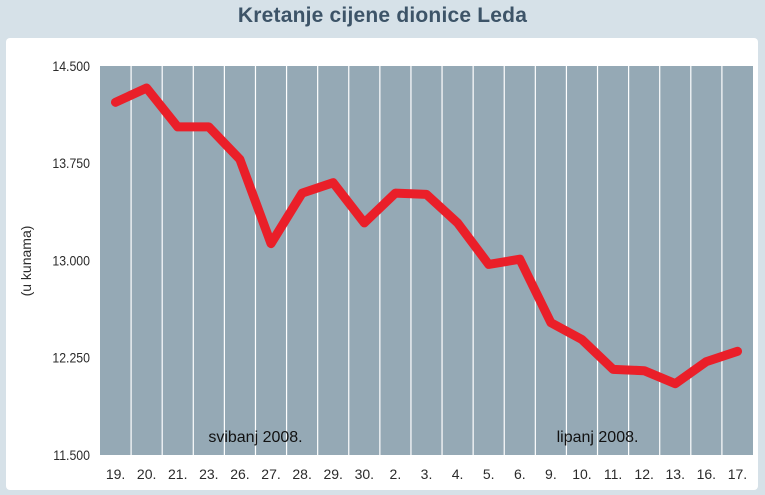 This screenshot has height=495, width=765. What do you see at coordinates (427, 474) in the screenshot?
I see `x-tick-label: 3.` at bounding box center [427, 474].